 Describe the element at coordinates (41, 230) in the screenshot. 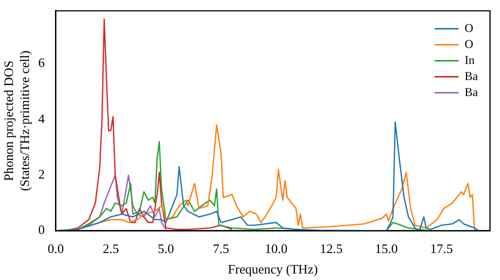

I see `y-tick-label: 0` at that location.